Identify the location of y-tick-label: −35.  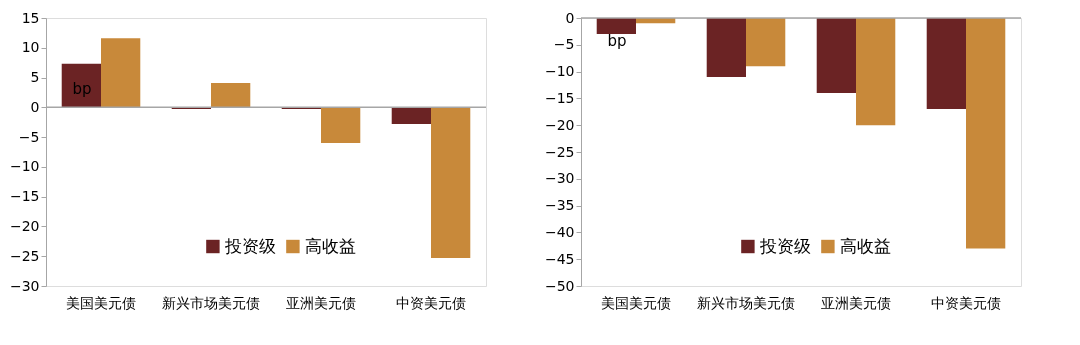
(559, 205).